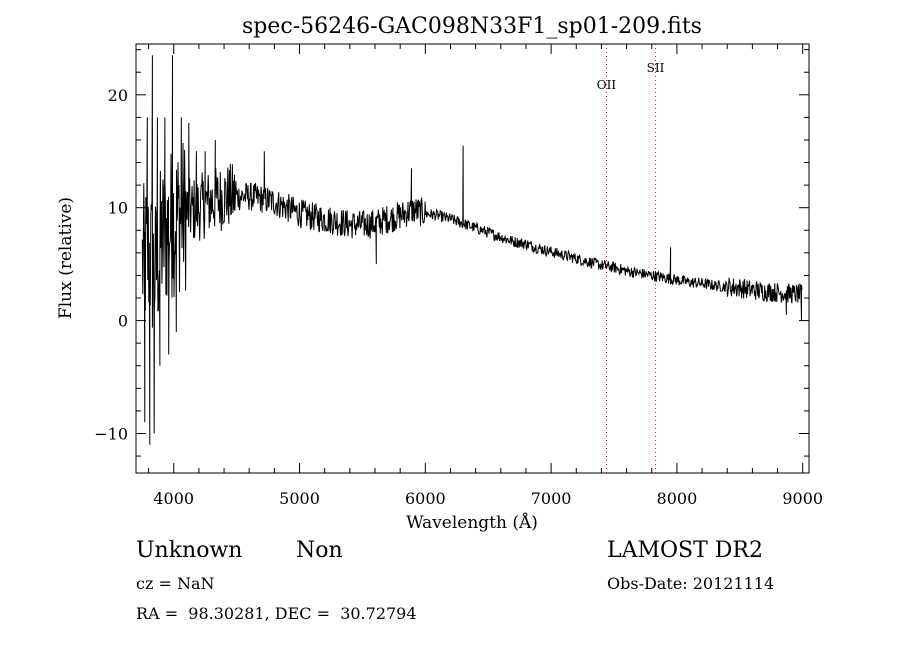  I want to click on y-tick-label: 0, so click(123, 321).